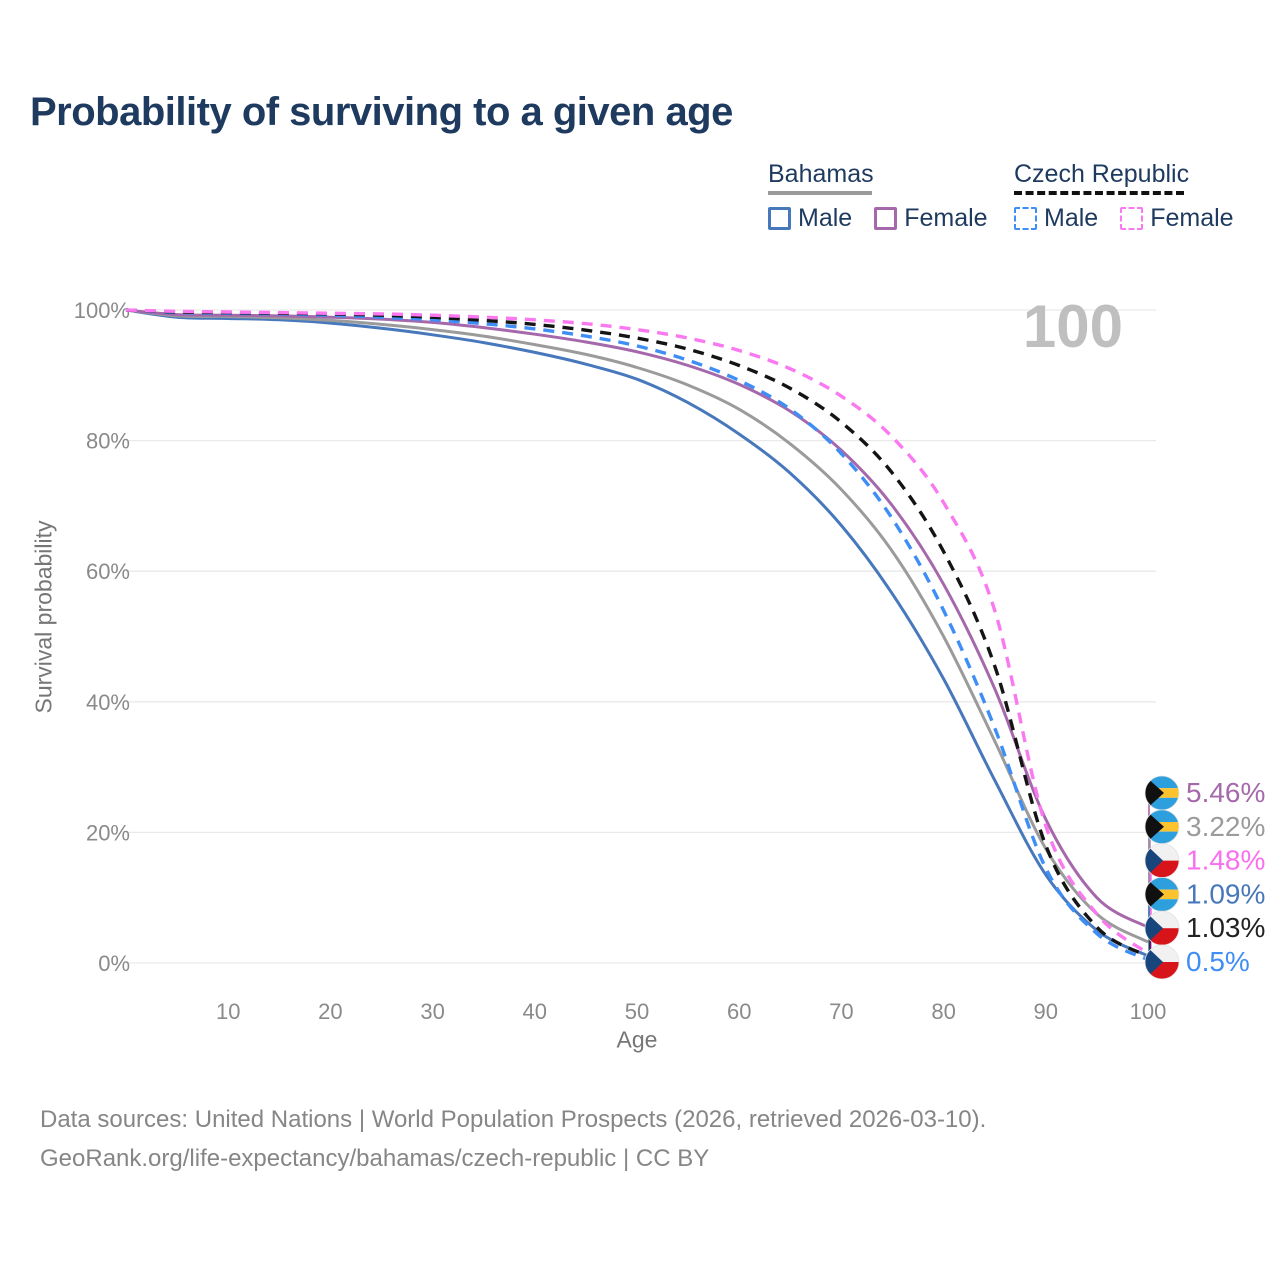 This screenshot has height=1280, width=1280. I want to click on legend-label-bahamas-male: Male, so click(825, 218).